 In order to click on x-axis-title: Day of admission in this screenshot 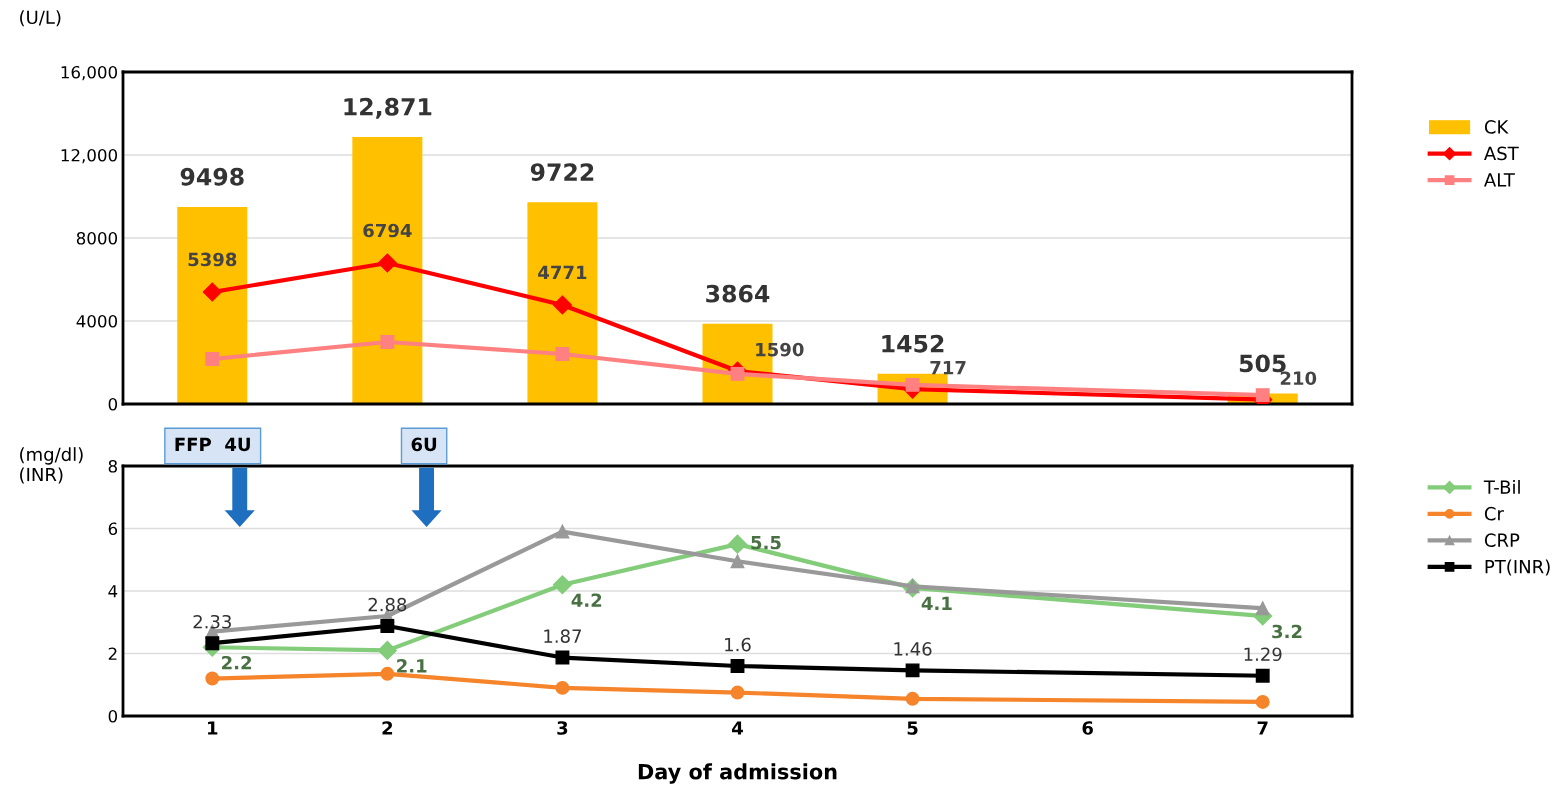, I will do `click(737, 773)`.